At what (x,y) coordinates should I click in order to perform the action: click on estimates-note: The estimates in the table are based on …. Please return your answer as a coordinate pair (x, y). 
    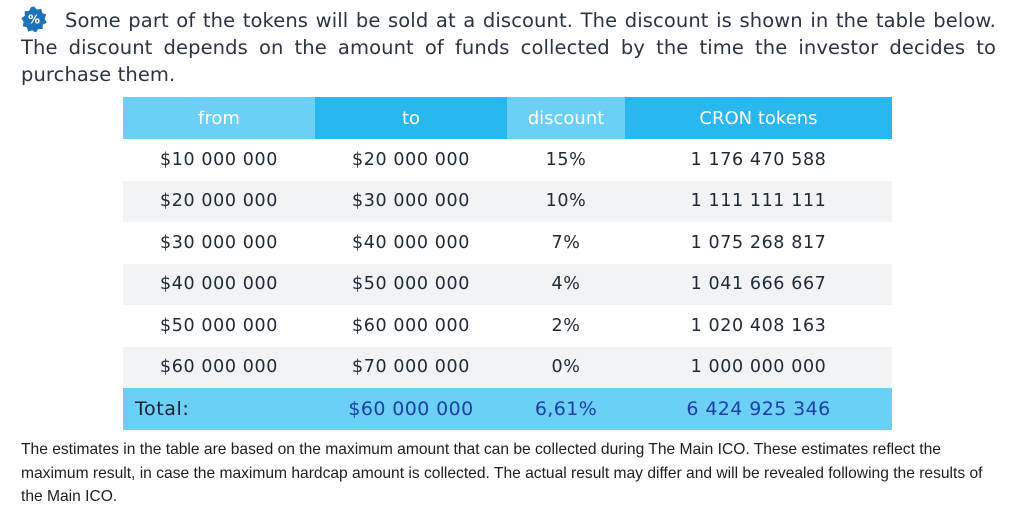
    Looking at the image, I should click on (502, 473).